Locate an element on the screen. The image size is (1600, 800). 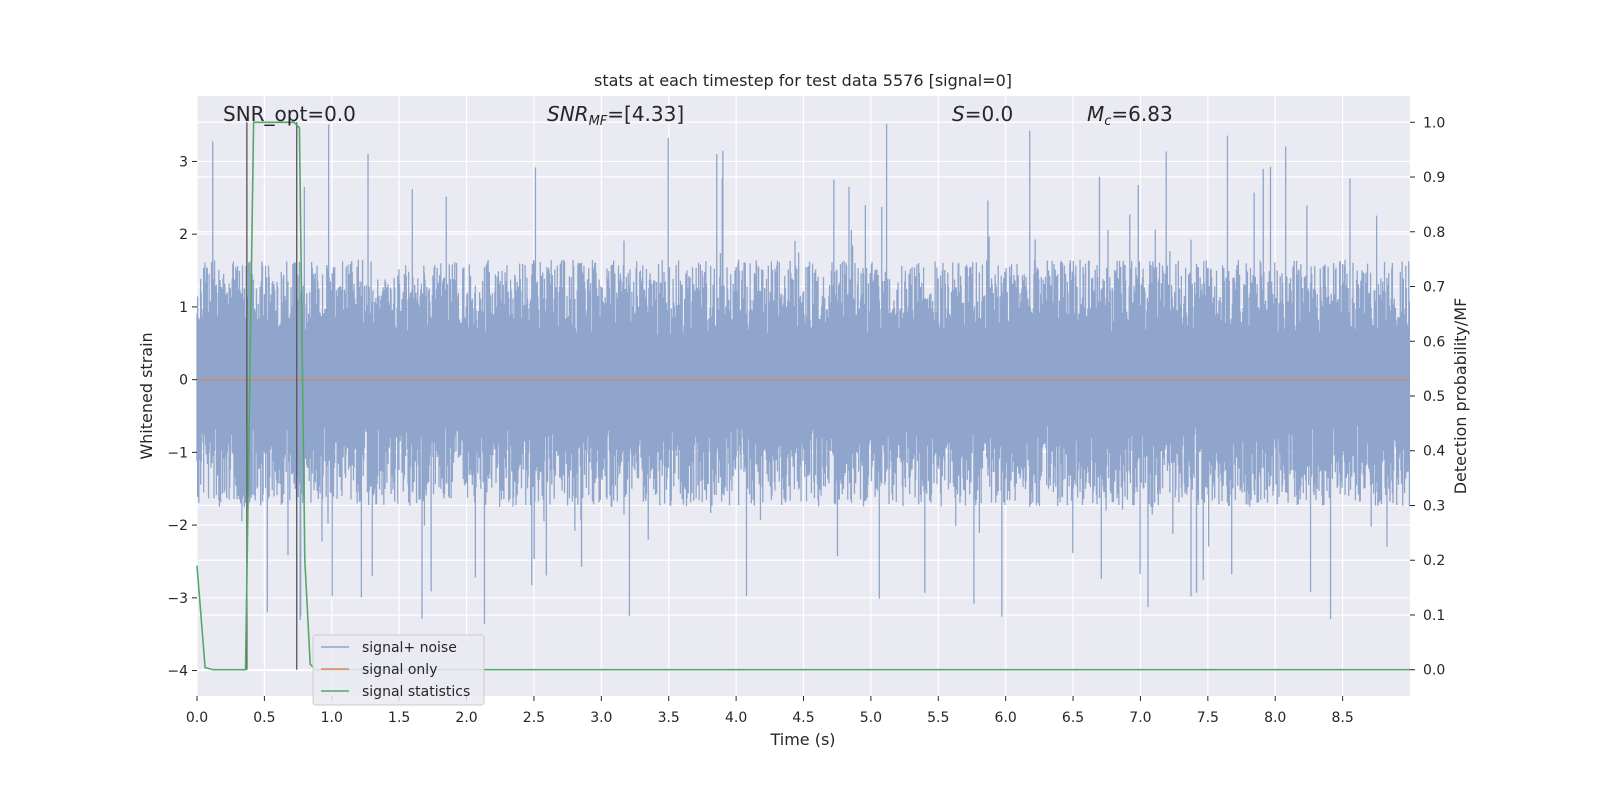
legend-label-signal-noise: signal+ noise is located at coordinates (409, 648).